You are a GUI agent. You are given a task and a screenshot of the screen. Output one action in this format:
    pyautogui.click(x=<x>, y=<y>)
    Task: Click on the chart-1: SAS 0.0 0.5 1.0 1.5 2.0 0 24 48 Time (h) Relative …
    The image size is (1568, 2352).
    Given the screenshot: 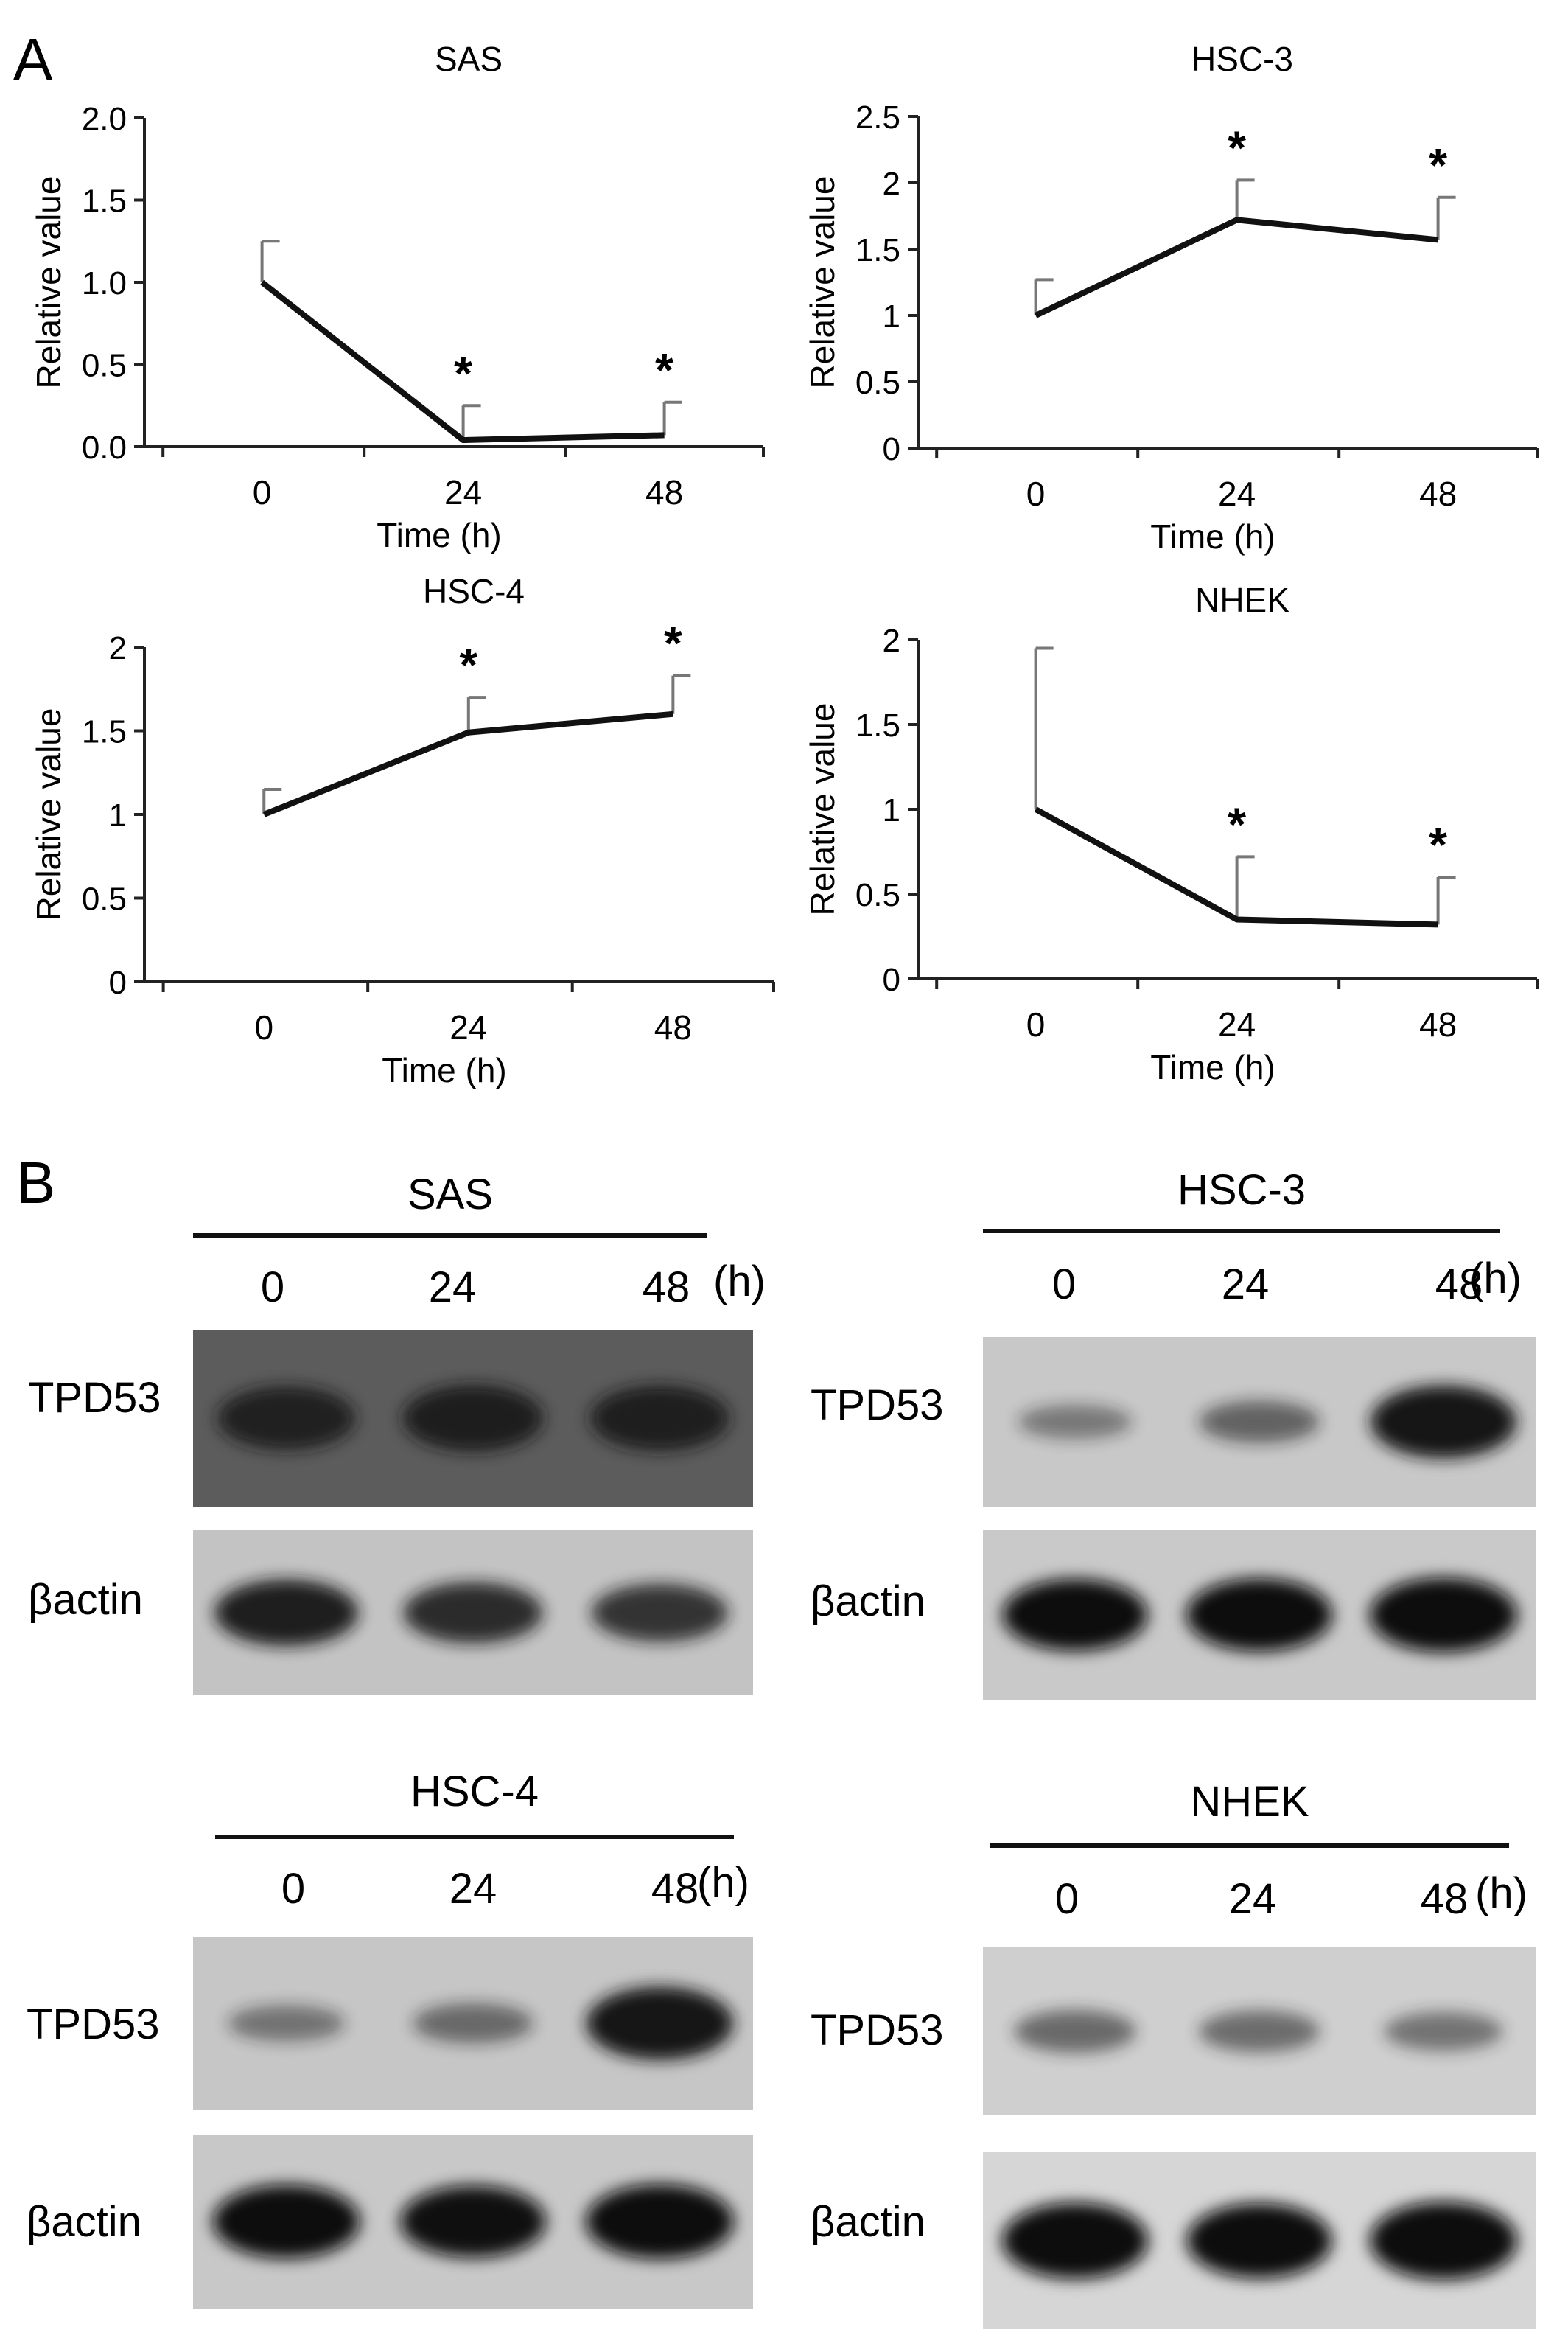 What is the action you would take?
    pyautogui.click(x=397, y=297)
    